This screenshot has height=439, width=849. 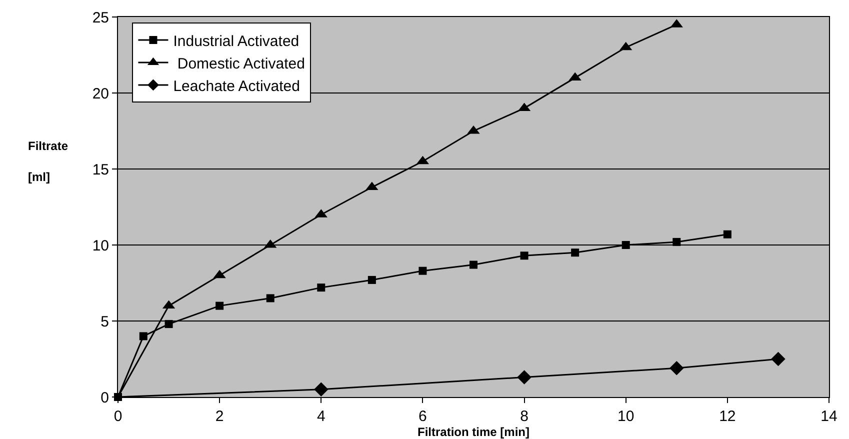 What do you see at coordinates (104, 321) in the screenshot?
I see `y-tick-label: 5` at bounding box center [104, 321].